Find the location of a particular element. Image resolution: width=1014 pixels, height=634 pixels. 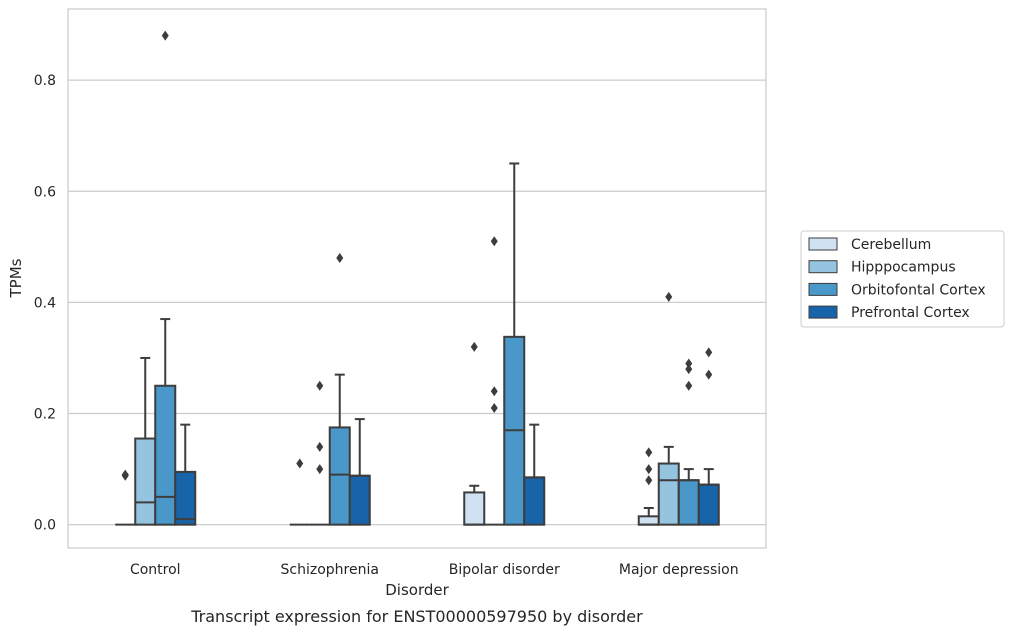

legend-frame is located at coordinates (902, 279).